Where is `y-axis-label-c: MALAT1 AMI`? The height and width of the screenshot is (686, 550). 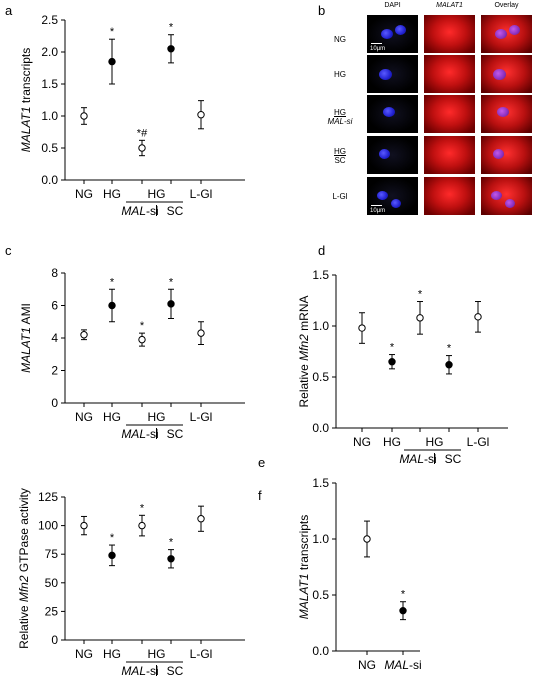 y-axis-label-c: MALAT1 AMI is located at coordinates (26, 338).